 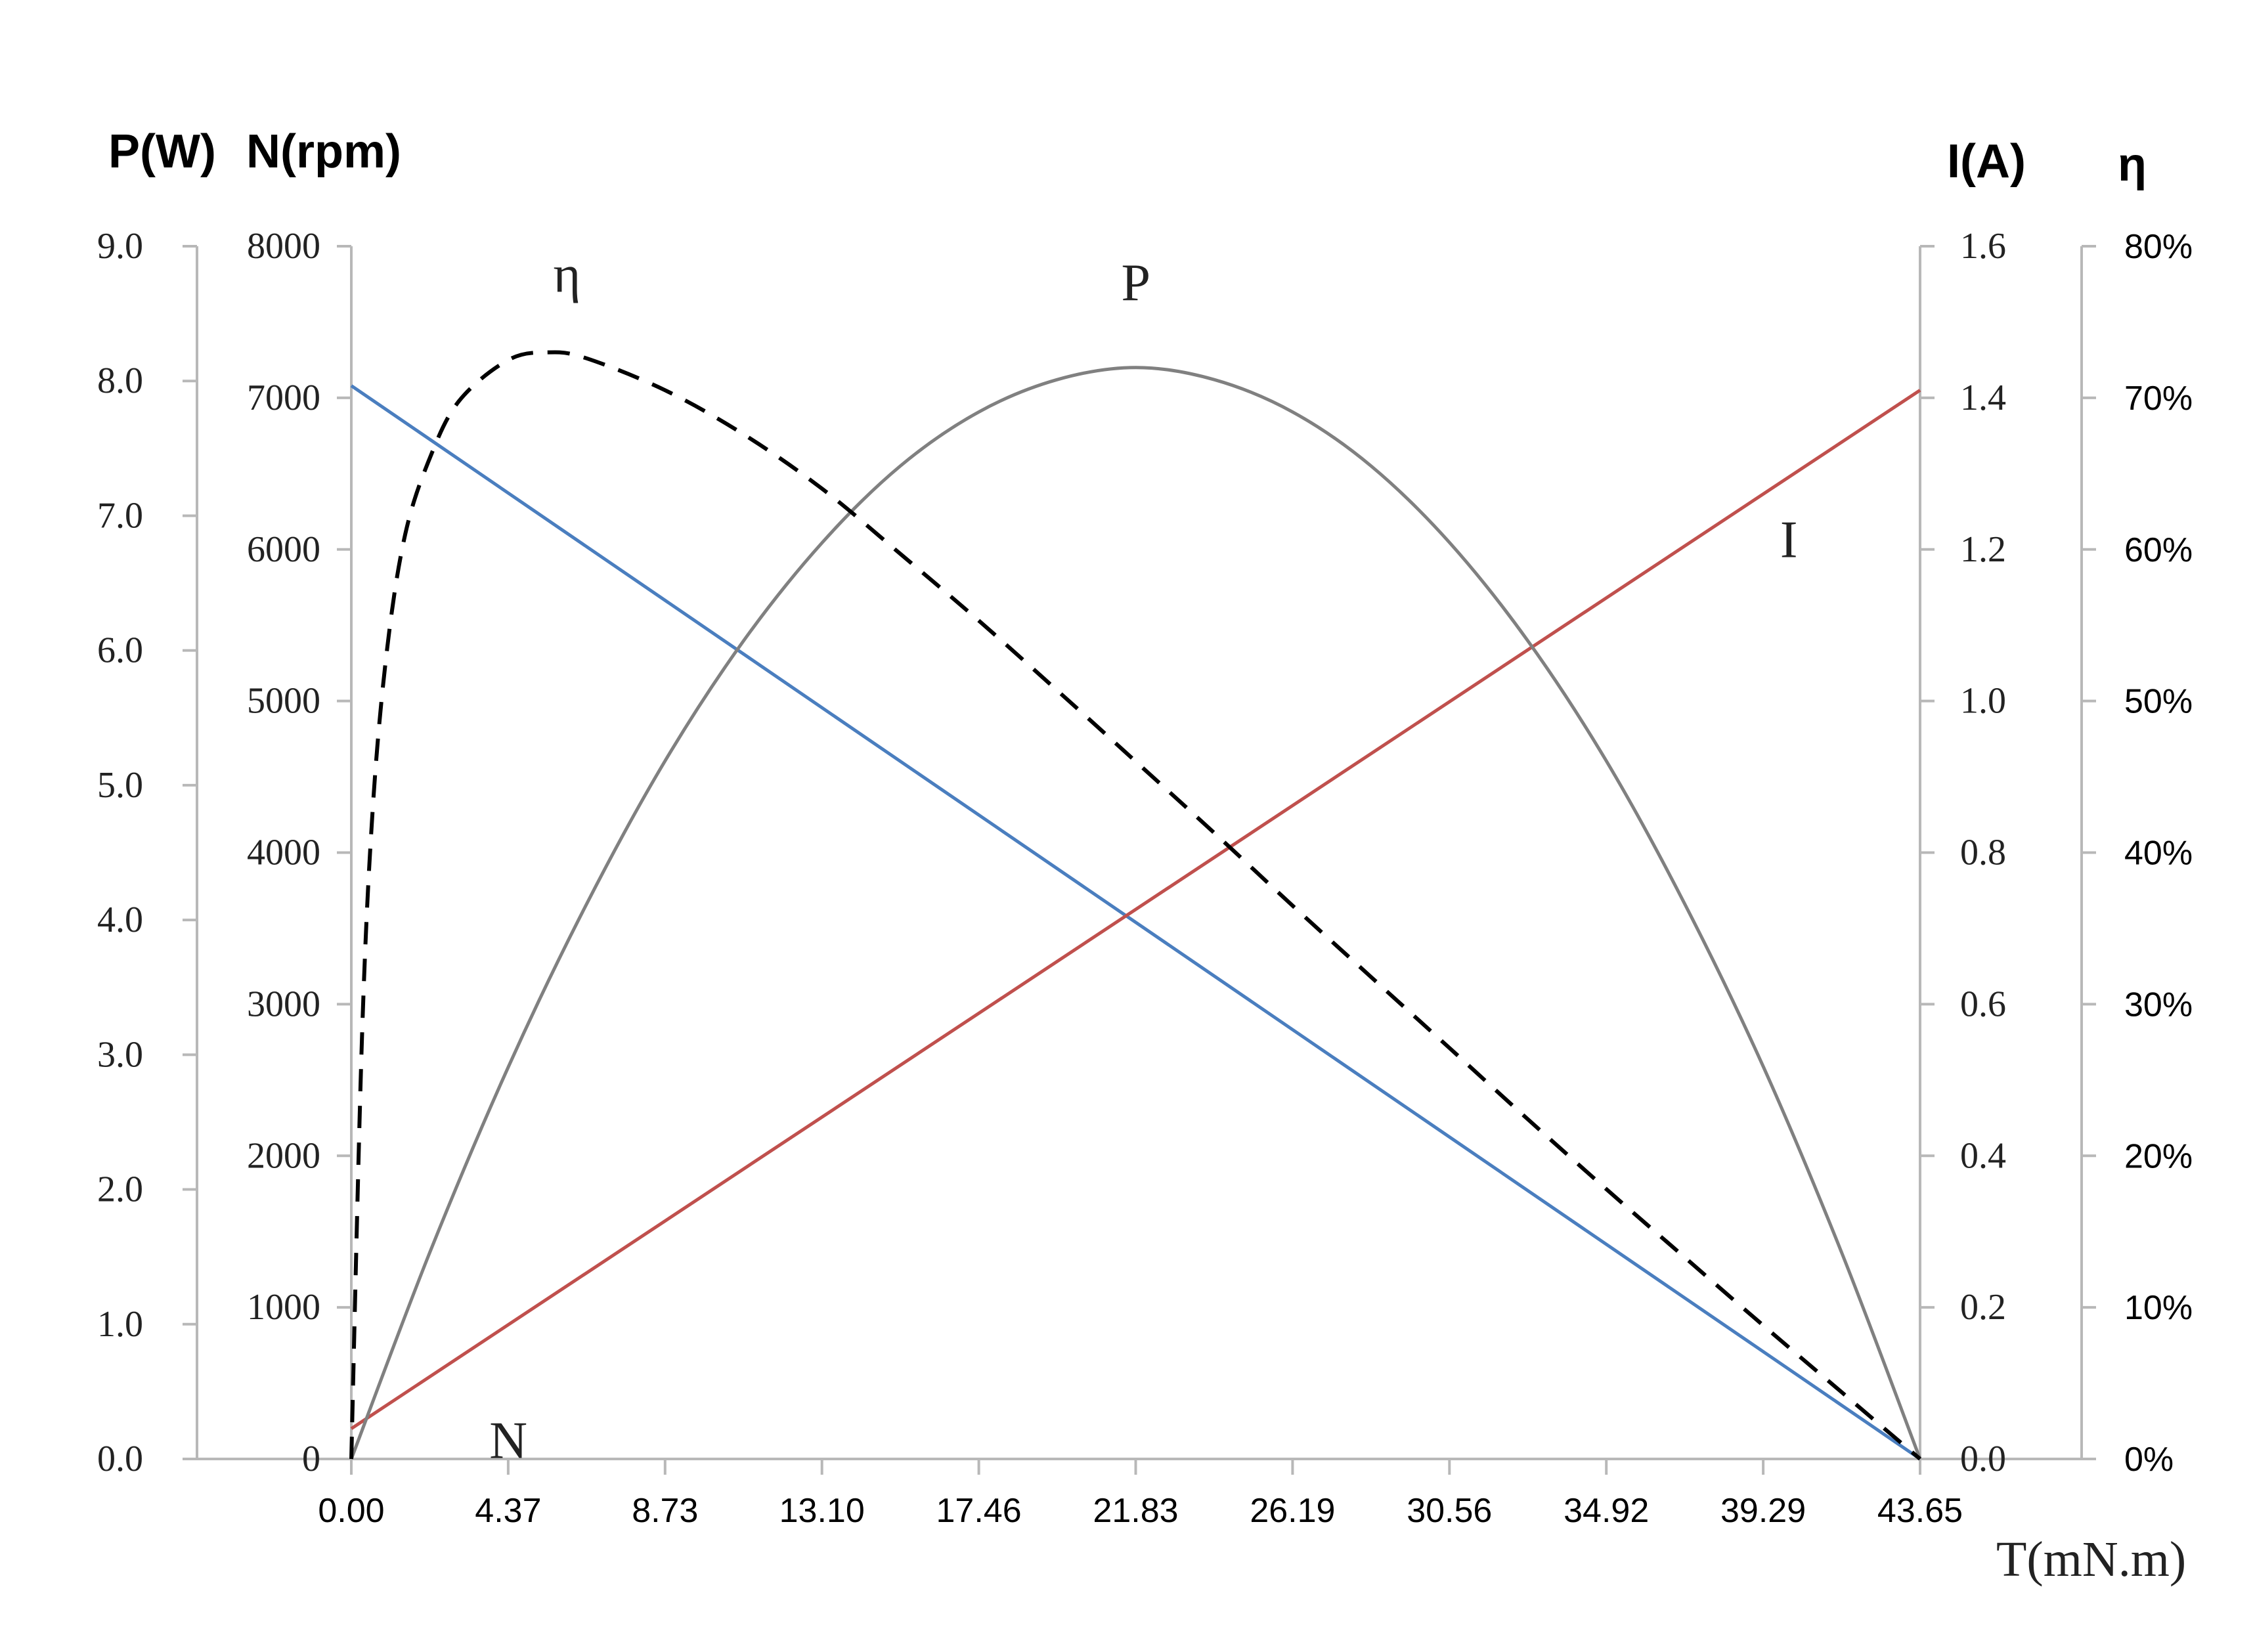 What do you see at coordinates (1606, 1511) in the screenshot?
I see `x-tick-label: 34.92` at bounding box center [1606, 1511].